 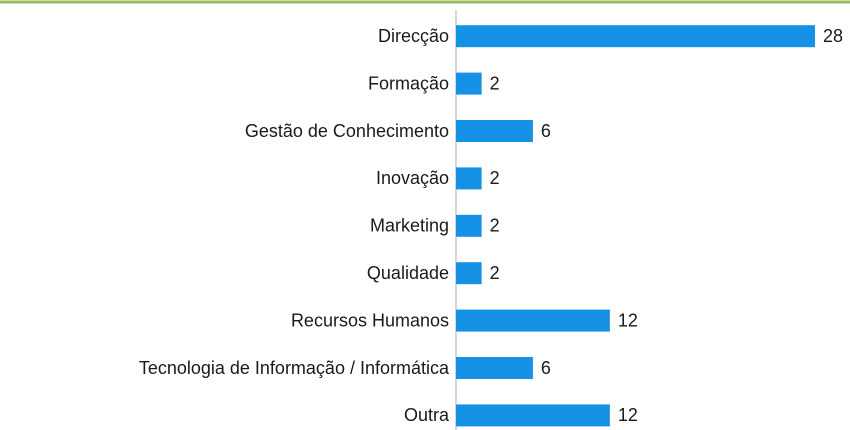 I want to click on category-label: Formação, so click(x=408, y=83).